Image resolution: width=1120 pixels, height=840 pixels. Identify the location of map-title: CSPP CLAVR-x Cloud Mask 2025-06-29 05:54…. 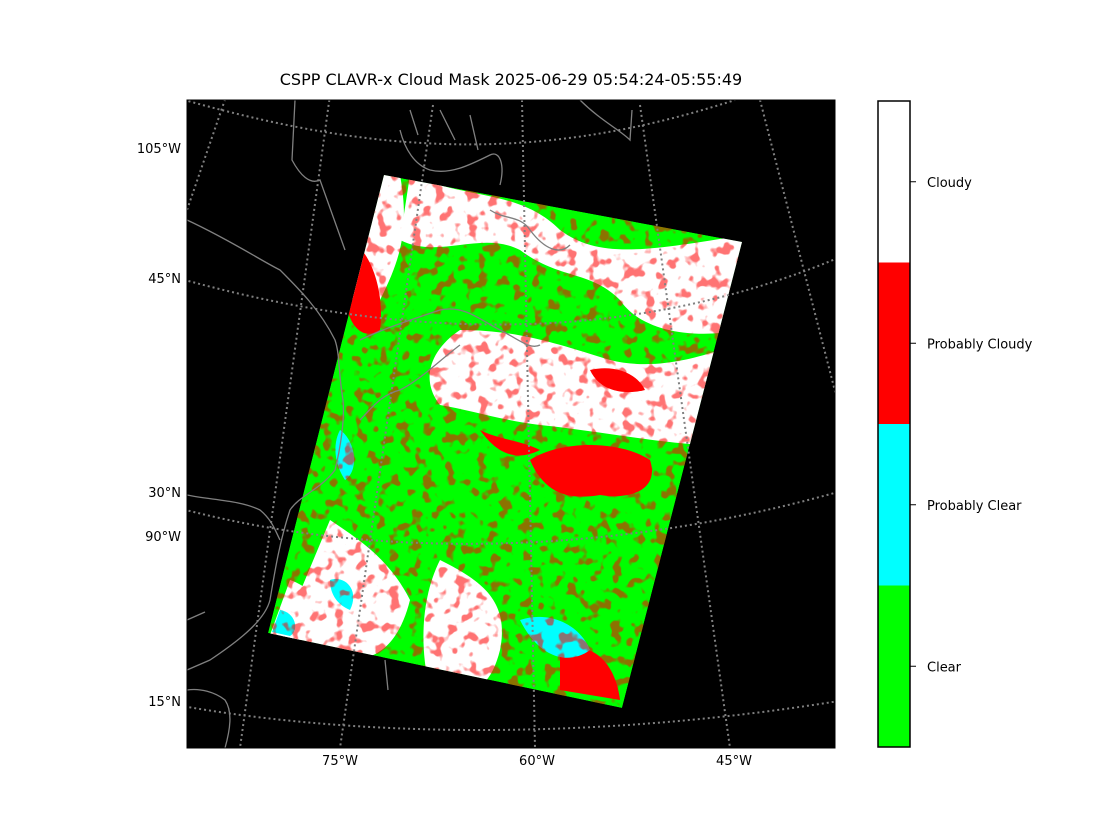
(511, 79).